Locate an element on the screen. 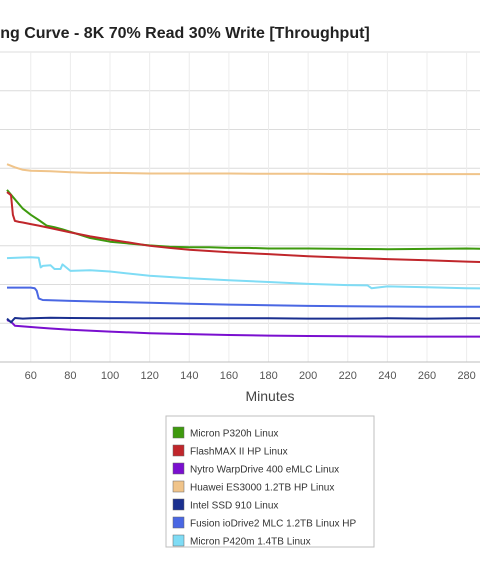 The image size is (480, 569). legend-label: FlashMAX II HP Linux is located at coordinates (239, 452).